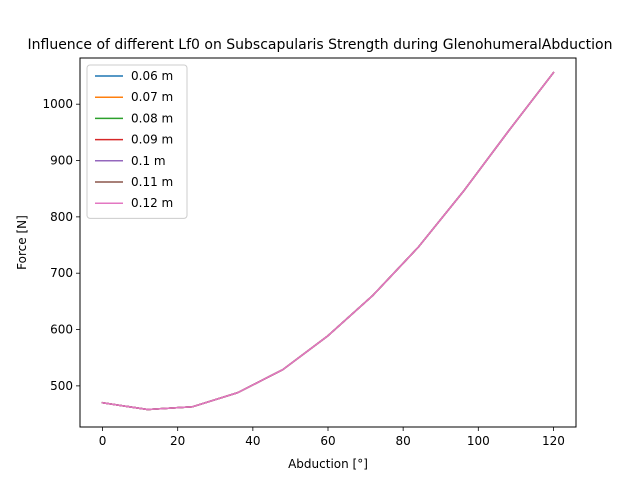 Image resolution: width=640 pixels, height=480 pixels. Describe the element at coordinates (22, 242) in the screenshot. I see `y-axis-label: Force [N]` at that location.